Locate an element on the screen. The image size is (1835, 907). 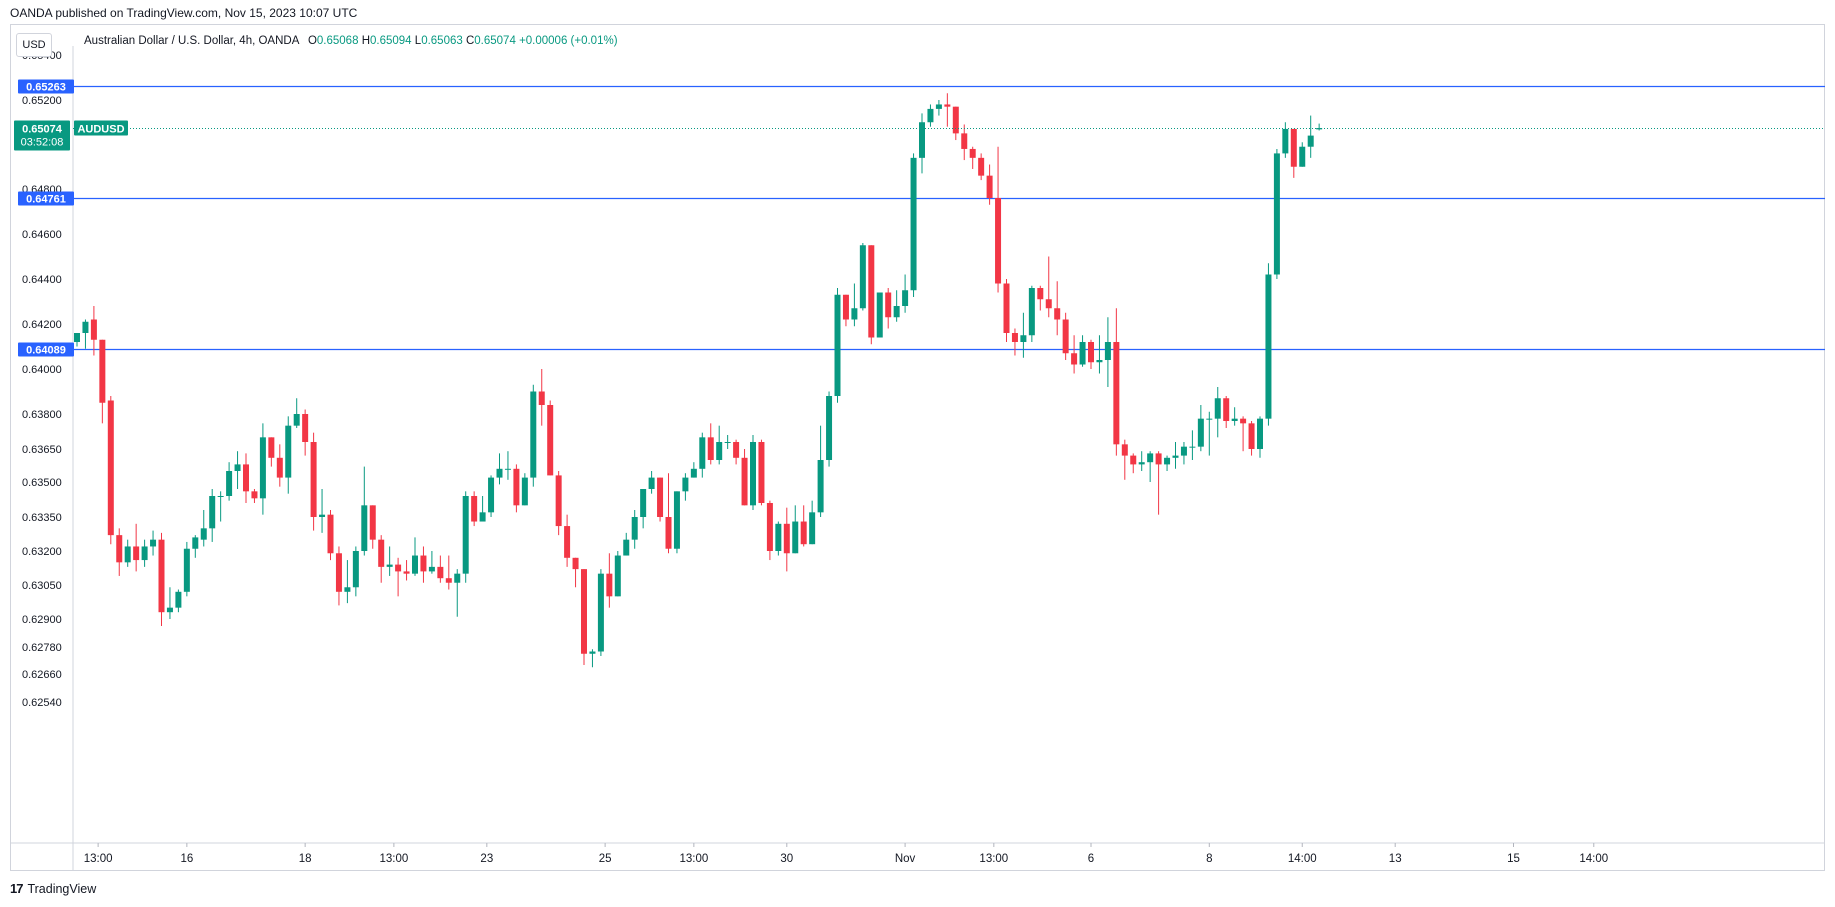
price-tick-label: 0.63050 is located at coordinates (42, 586).